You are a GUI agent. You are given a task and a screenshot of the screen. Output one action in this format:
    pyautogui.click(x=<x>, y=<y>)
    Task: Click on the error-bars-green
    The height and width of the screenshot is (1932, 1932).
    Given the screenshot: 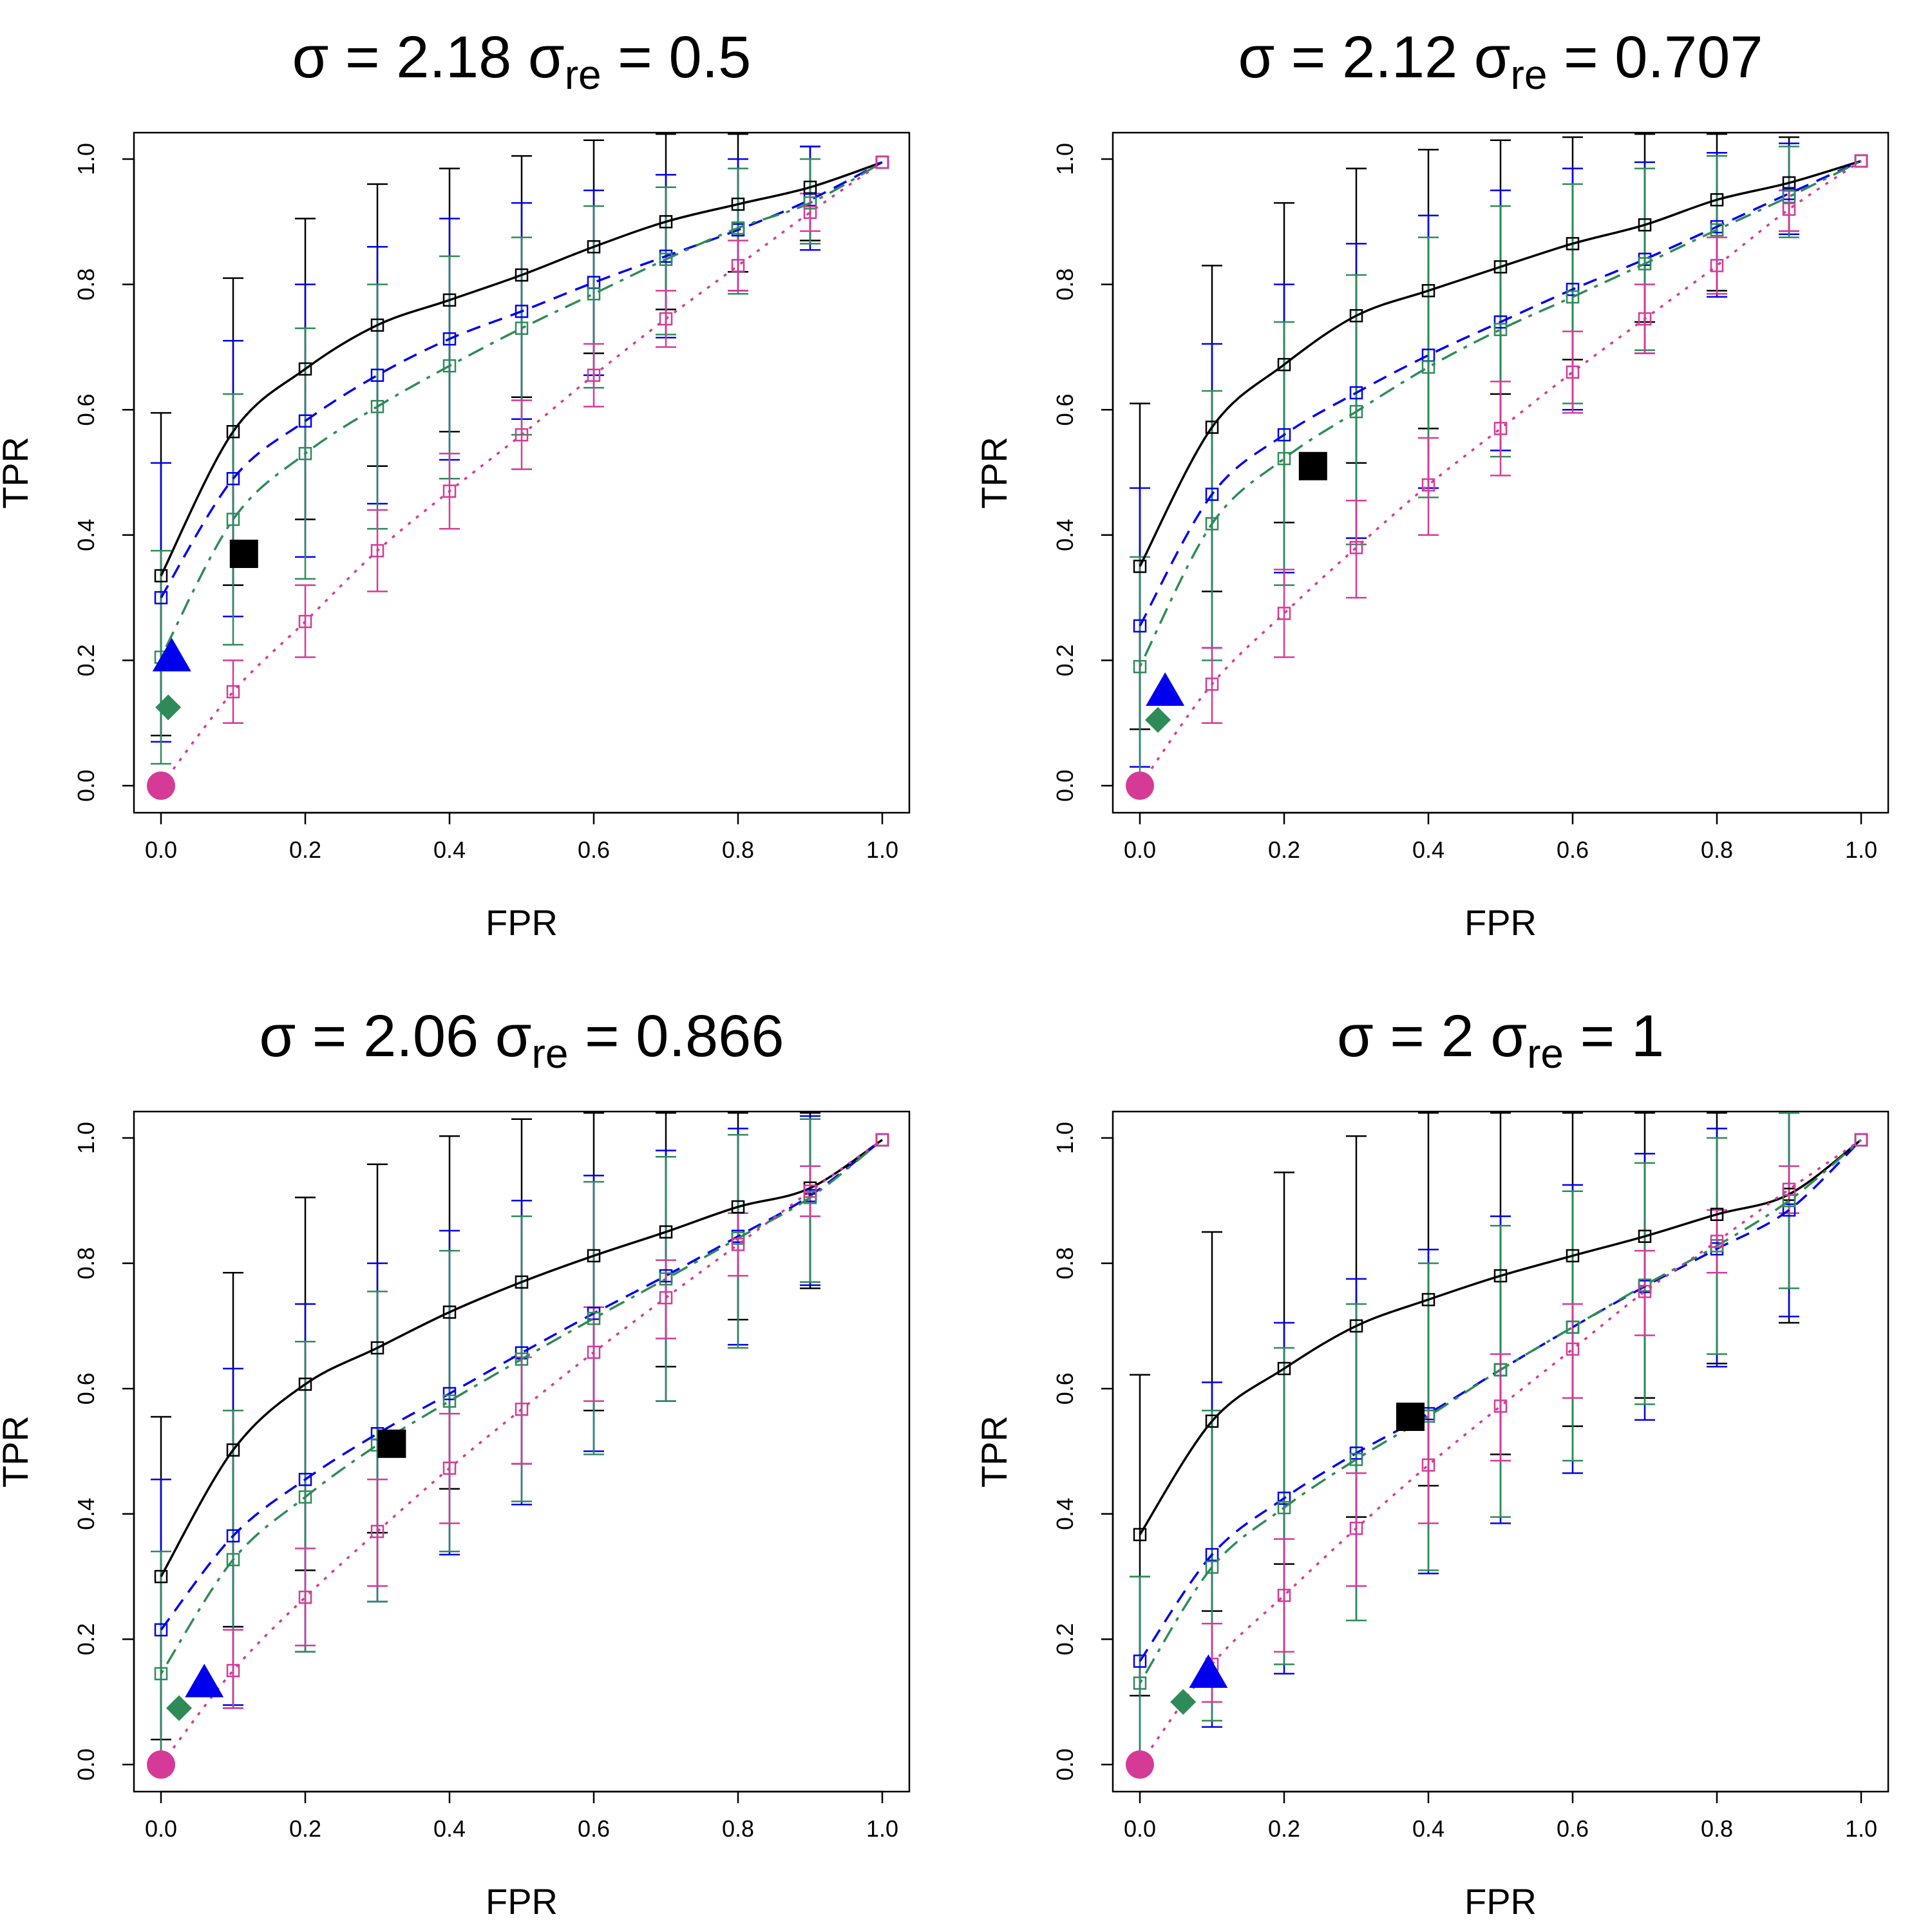 What is the action you would take?
    pyautogui.click(x=1465, y=1439)
    